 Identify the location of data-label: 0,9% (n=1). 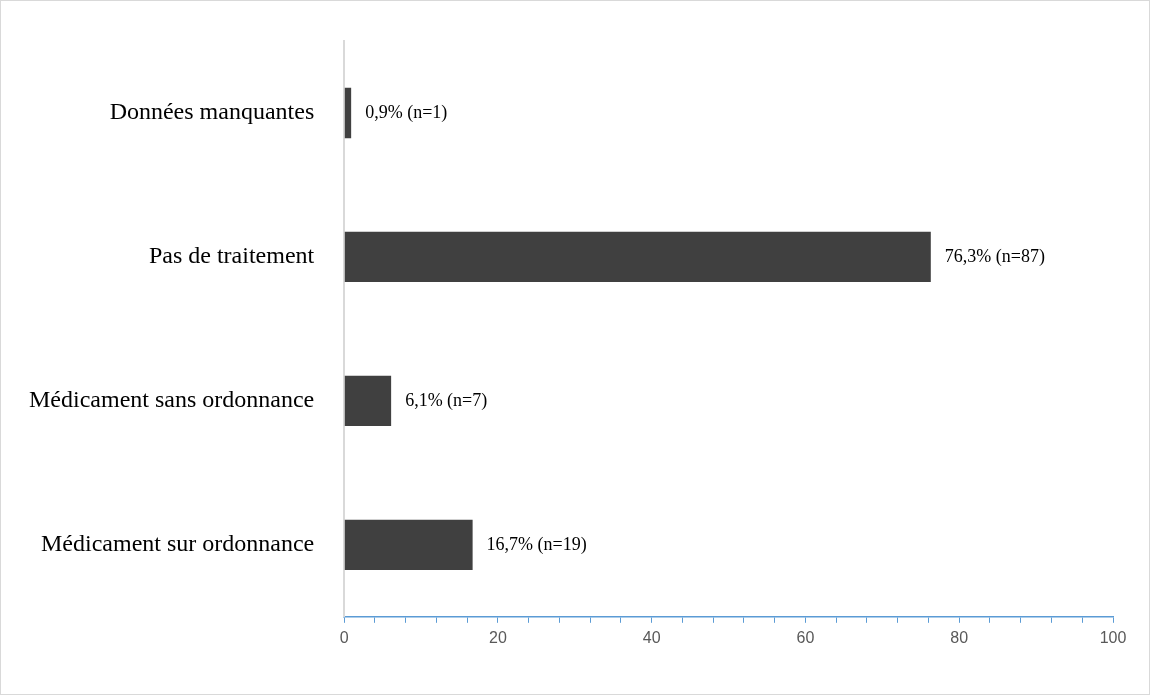
(406, 112).